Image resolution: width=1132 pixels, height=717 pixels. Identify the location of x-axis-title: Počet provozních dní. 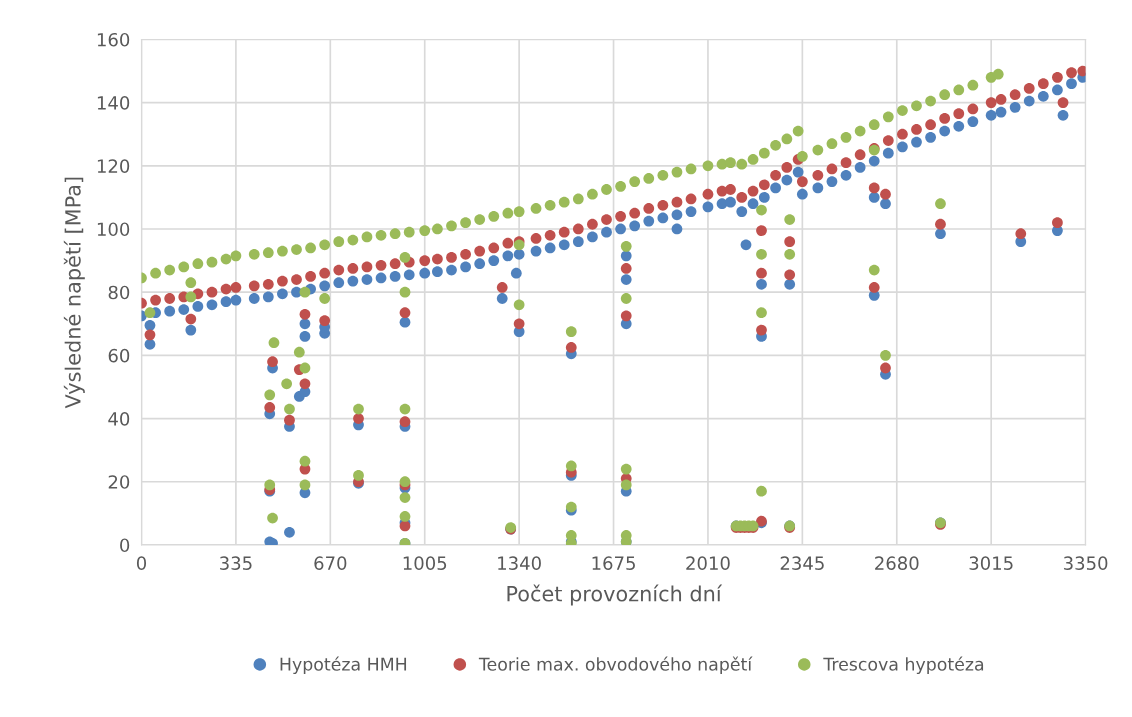
(615, 595).